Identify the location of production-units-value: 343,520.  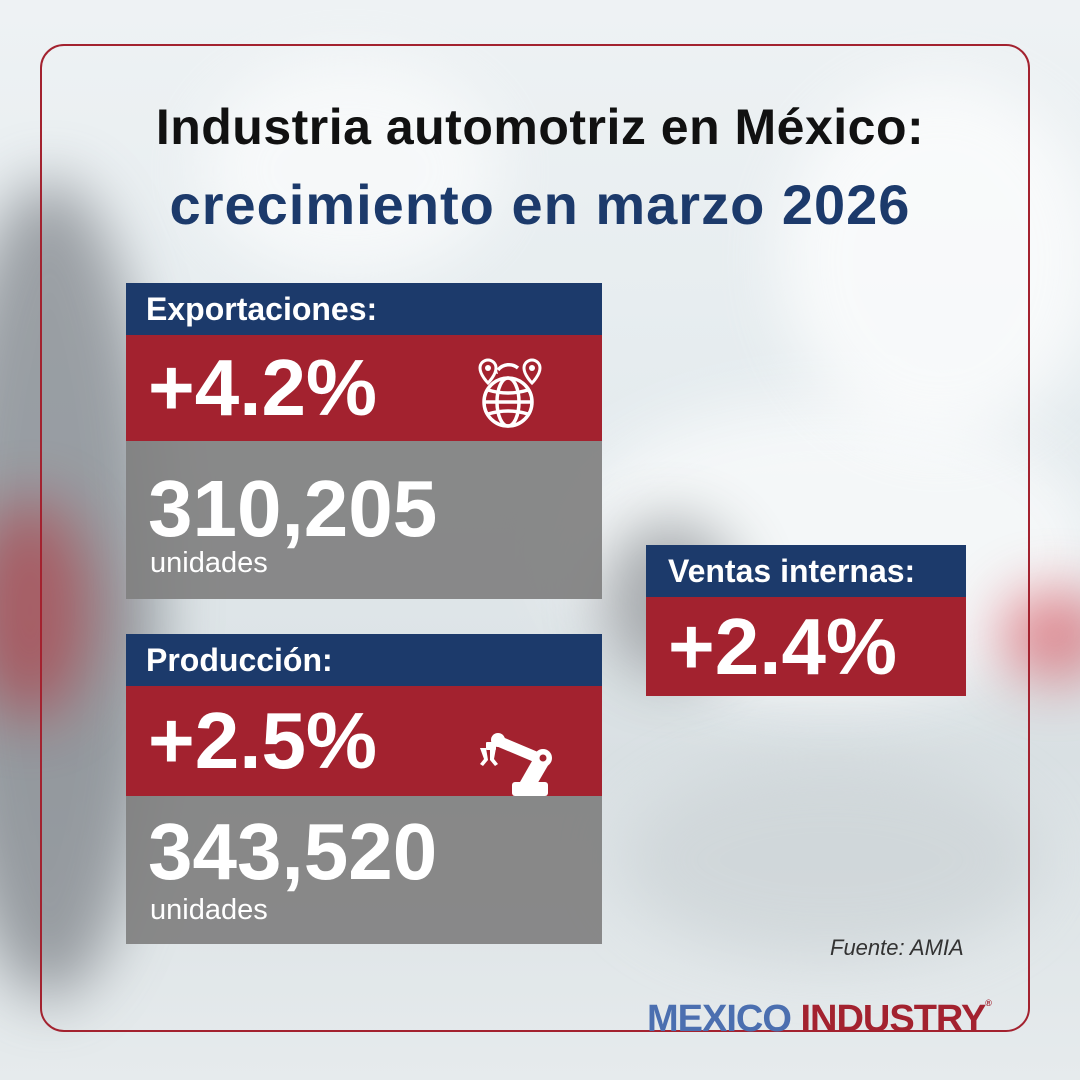
(293, 851).